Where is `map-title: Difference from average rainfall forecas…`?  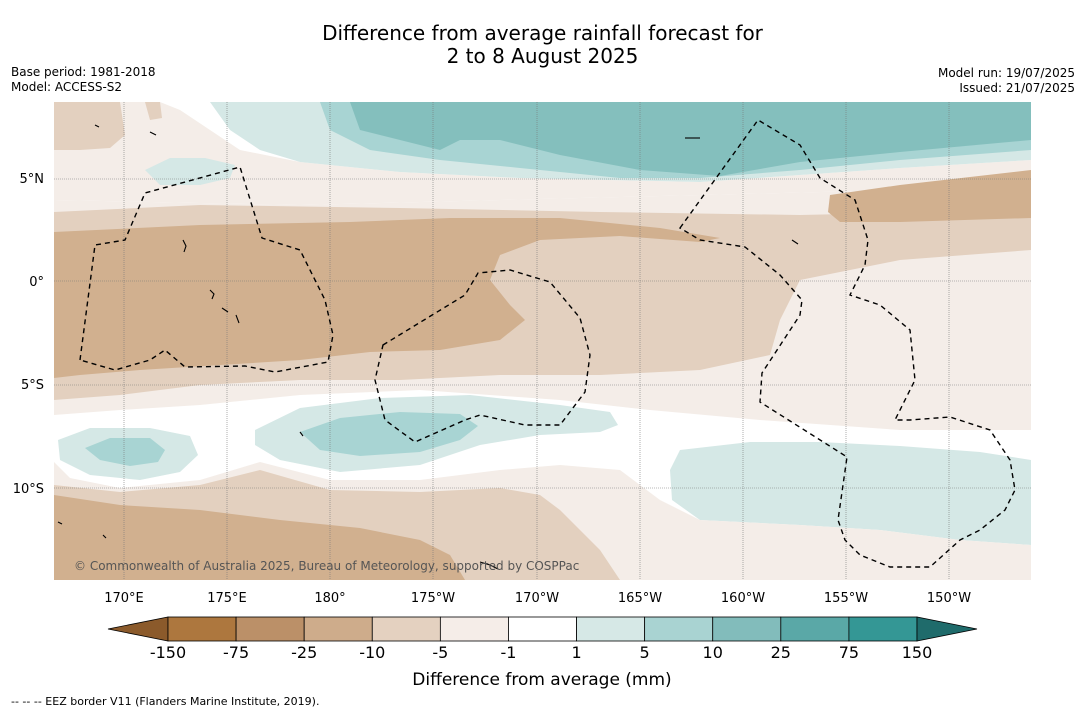
map-title: Difference from average rainfall forecas… is located at coordinates (542, 45).